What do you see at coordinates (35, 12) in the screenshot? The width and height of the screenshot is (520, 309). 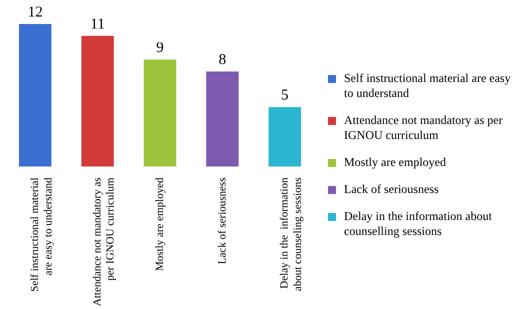 I see `data-label: 12` at bounding box center [35, 12].